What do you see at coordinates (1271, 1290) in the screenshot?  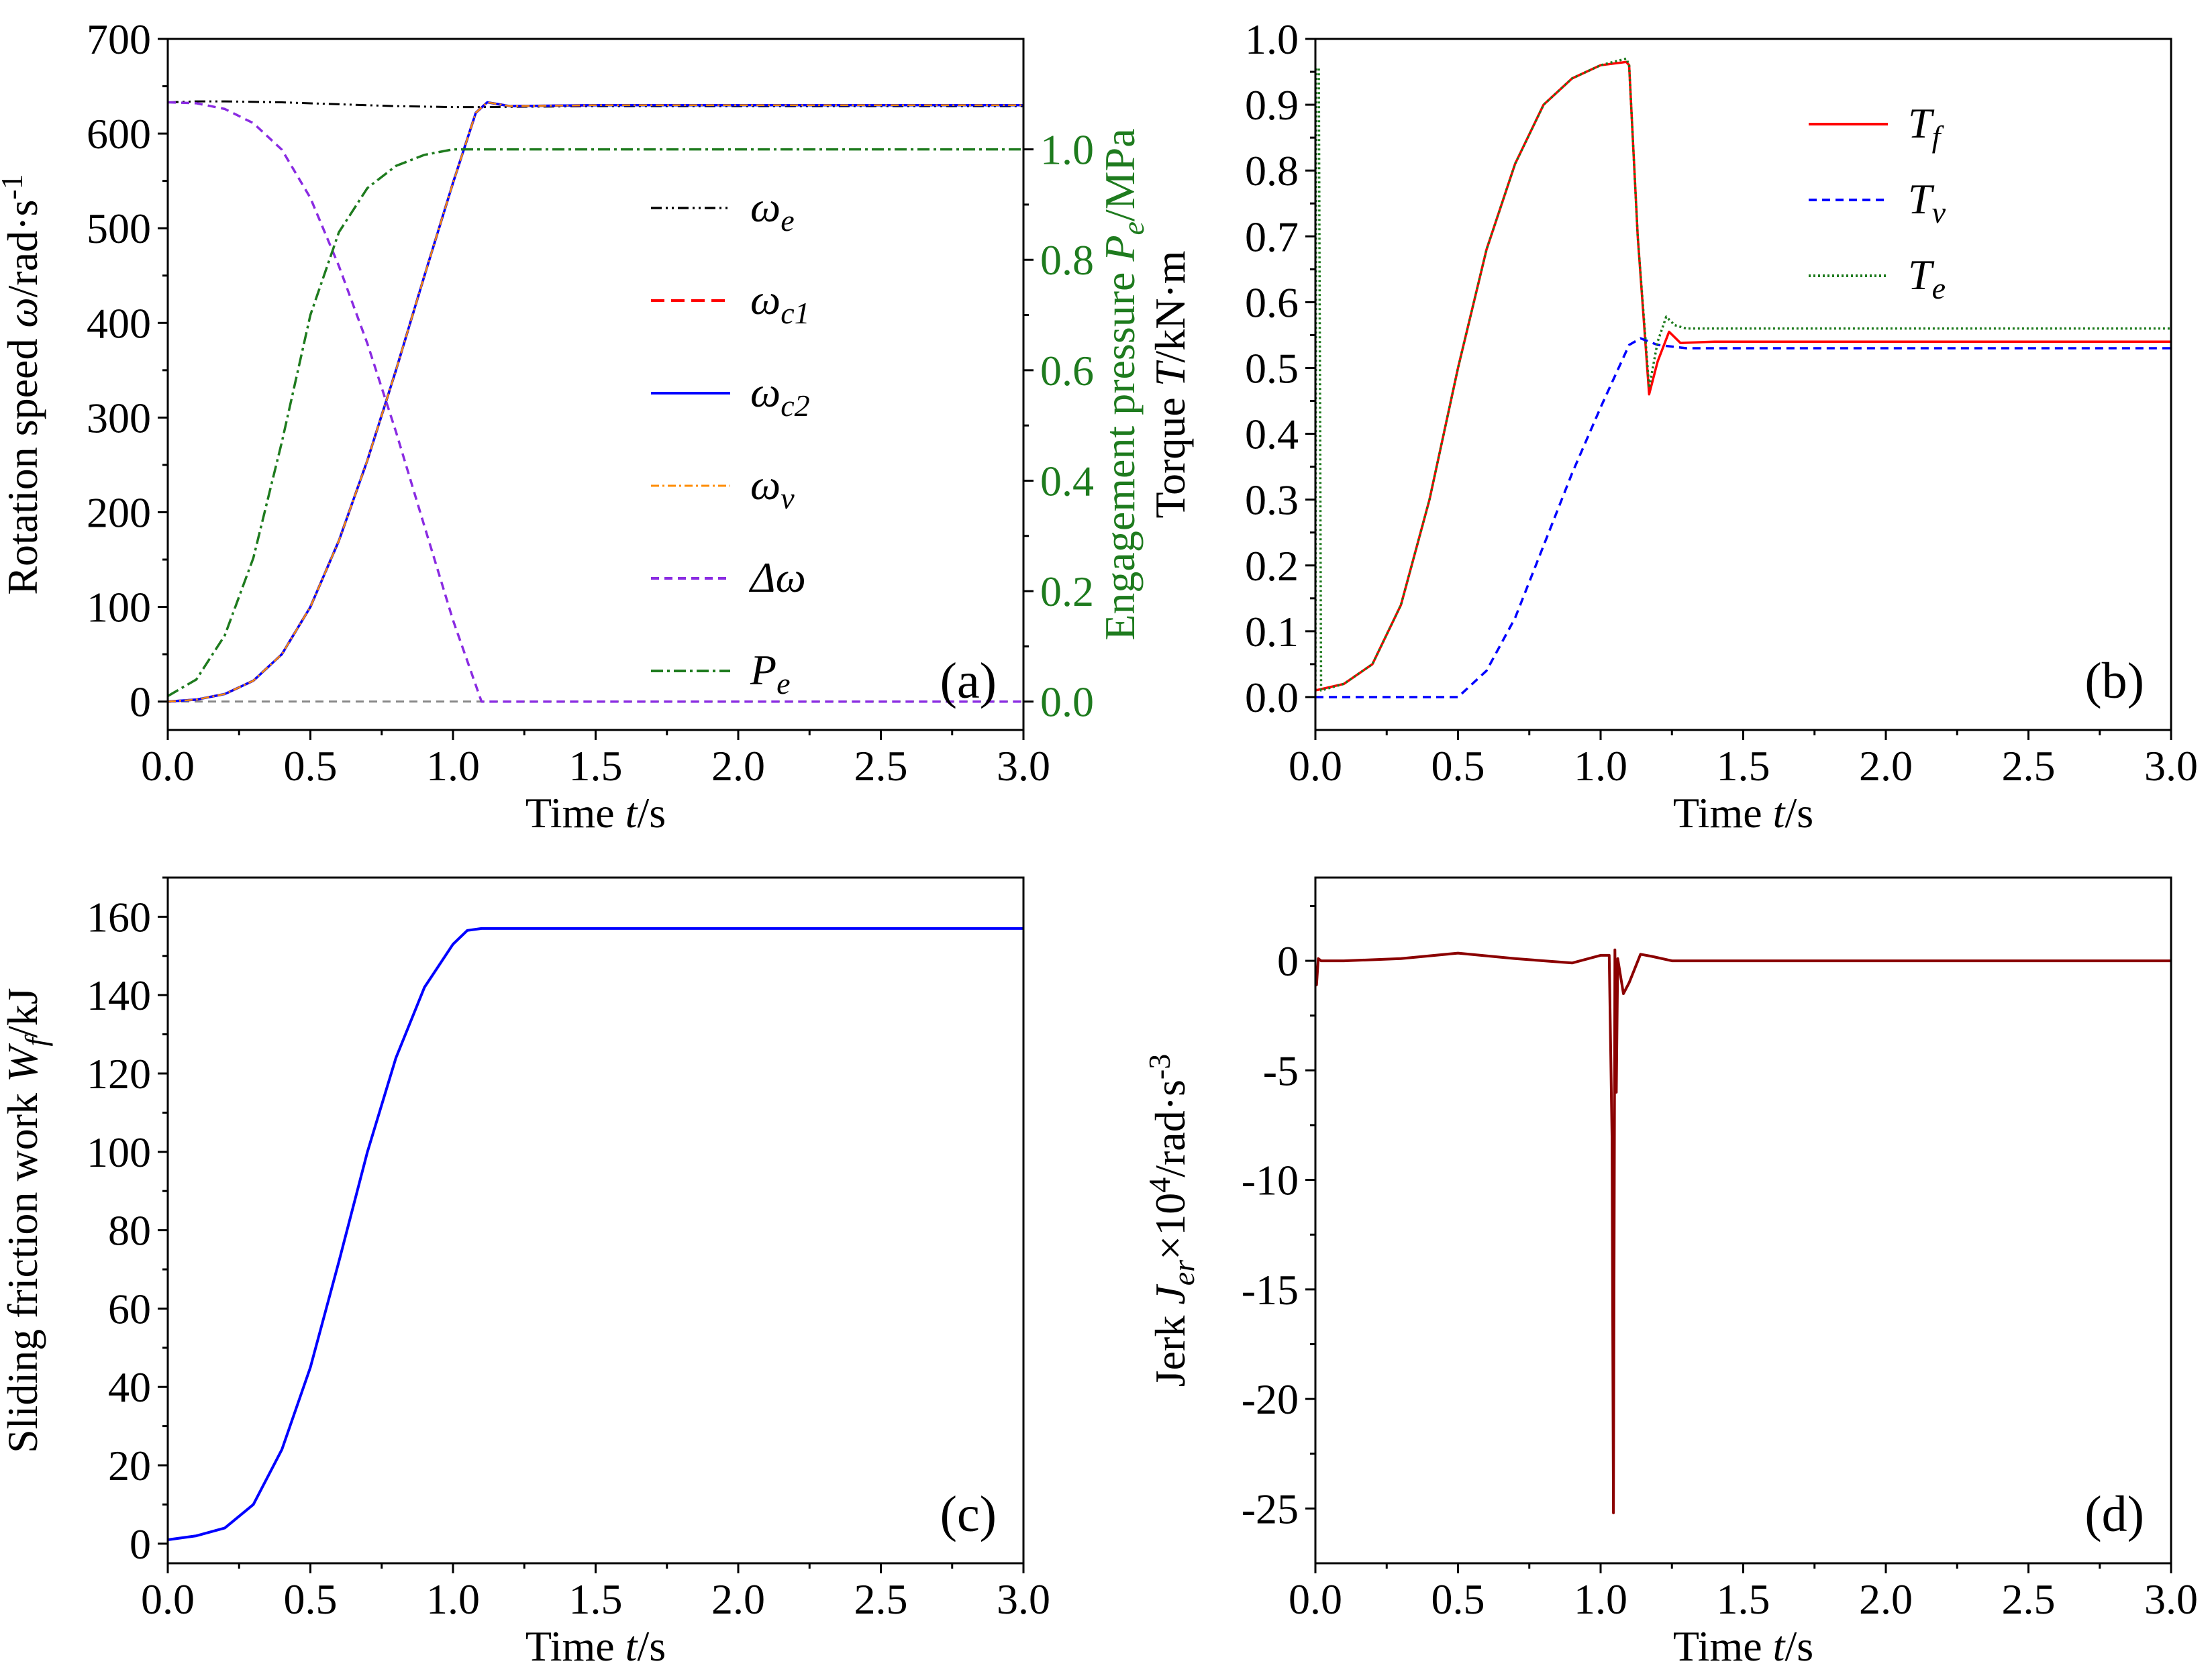 I see `y-tick-label: -15` at bounding box center [1271, 1290].